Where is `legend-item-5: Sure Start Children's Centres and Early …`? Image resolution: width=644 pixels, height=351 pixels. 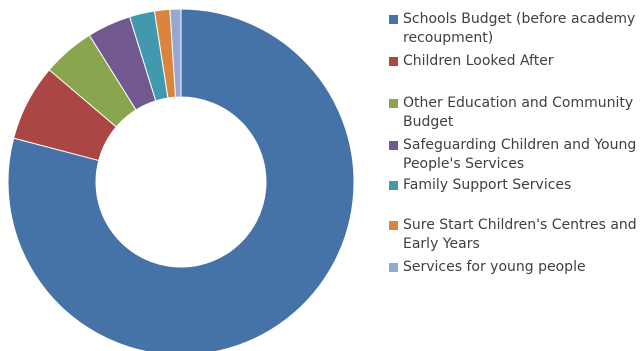
legend-item-5: Sure Start Children's Centres and Early … is located at coordinates (516, 235).